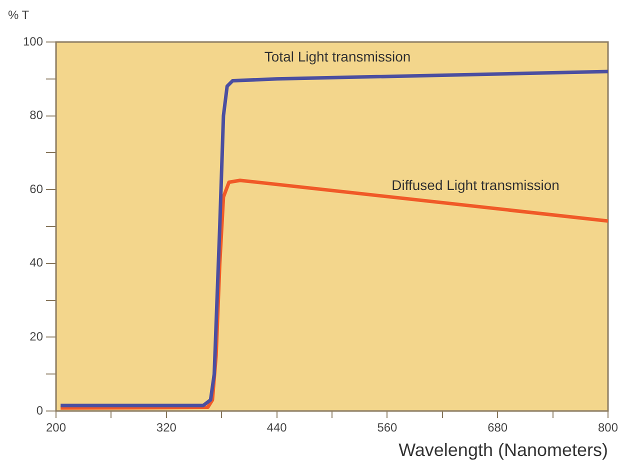 This screenshot has width=624, height=466. Describe the element at coordinates (608, 427) in the screenshot. I see `x-tick-label: 800` at that location.